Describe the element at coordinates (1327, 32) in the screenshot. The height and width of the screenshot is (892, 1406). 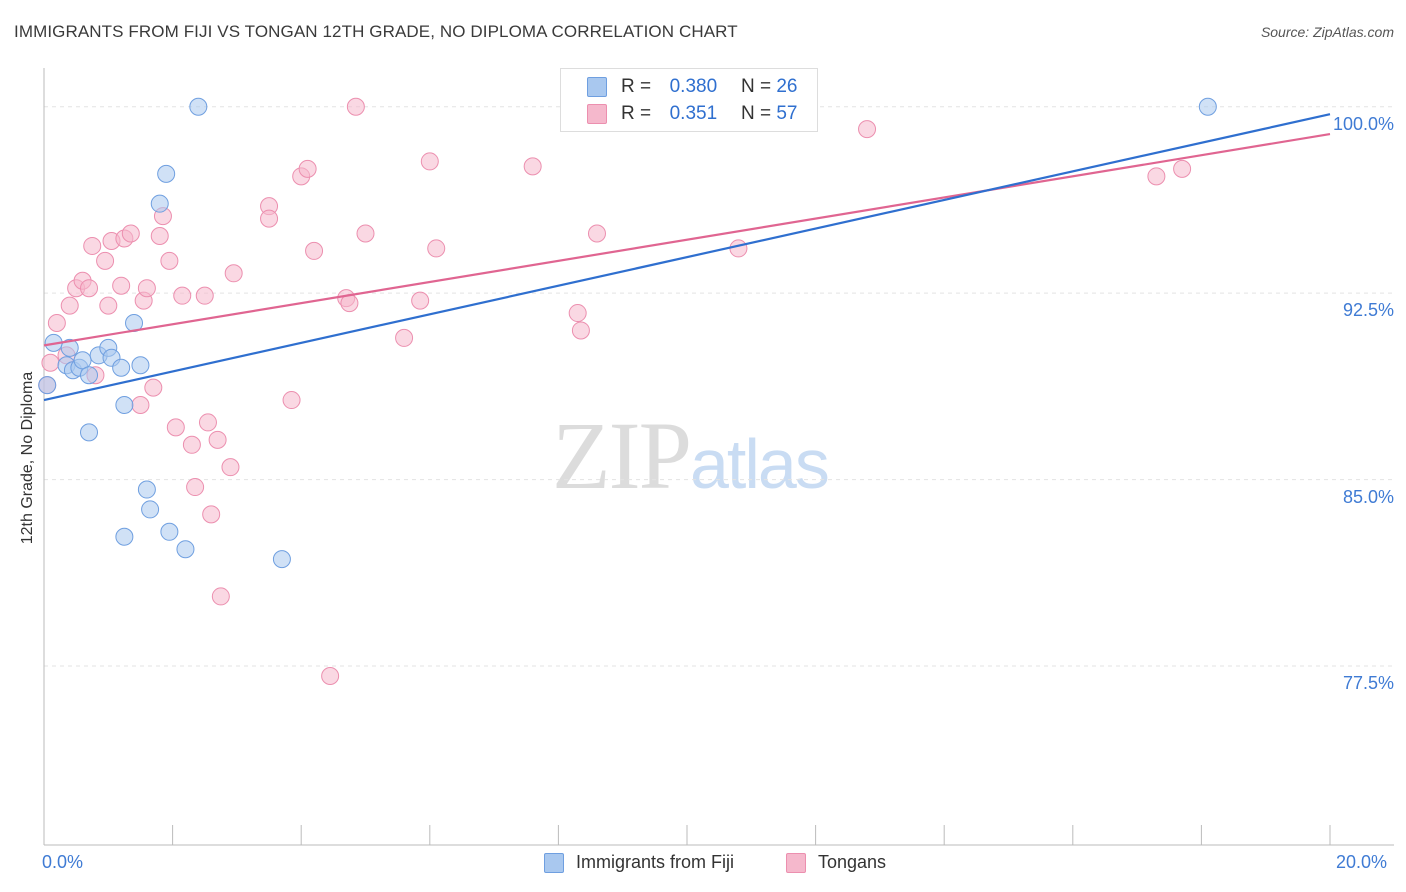
I see `source-label: Source: ZipAtlas.com` at that location.